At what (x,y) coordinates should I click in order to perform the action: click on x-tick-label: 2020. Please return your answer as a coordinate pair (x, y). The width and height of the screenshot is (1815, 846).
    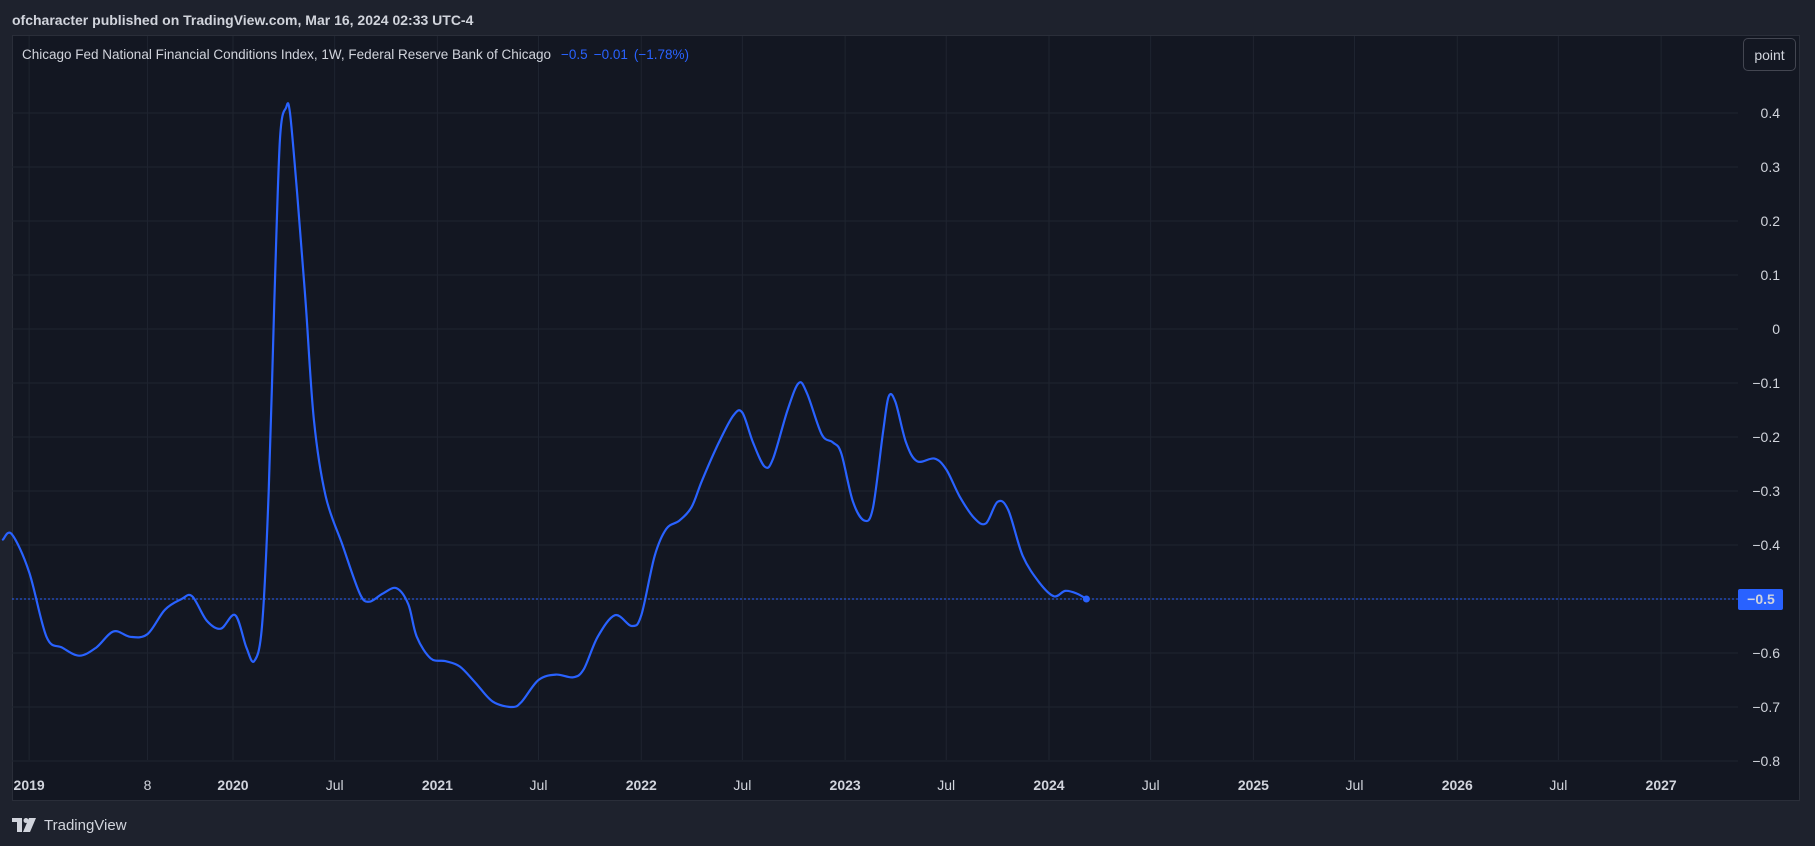
    Looking at the image, I should click on (232, 785).